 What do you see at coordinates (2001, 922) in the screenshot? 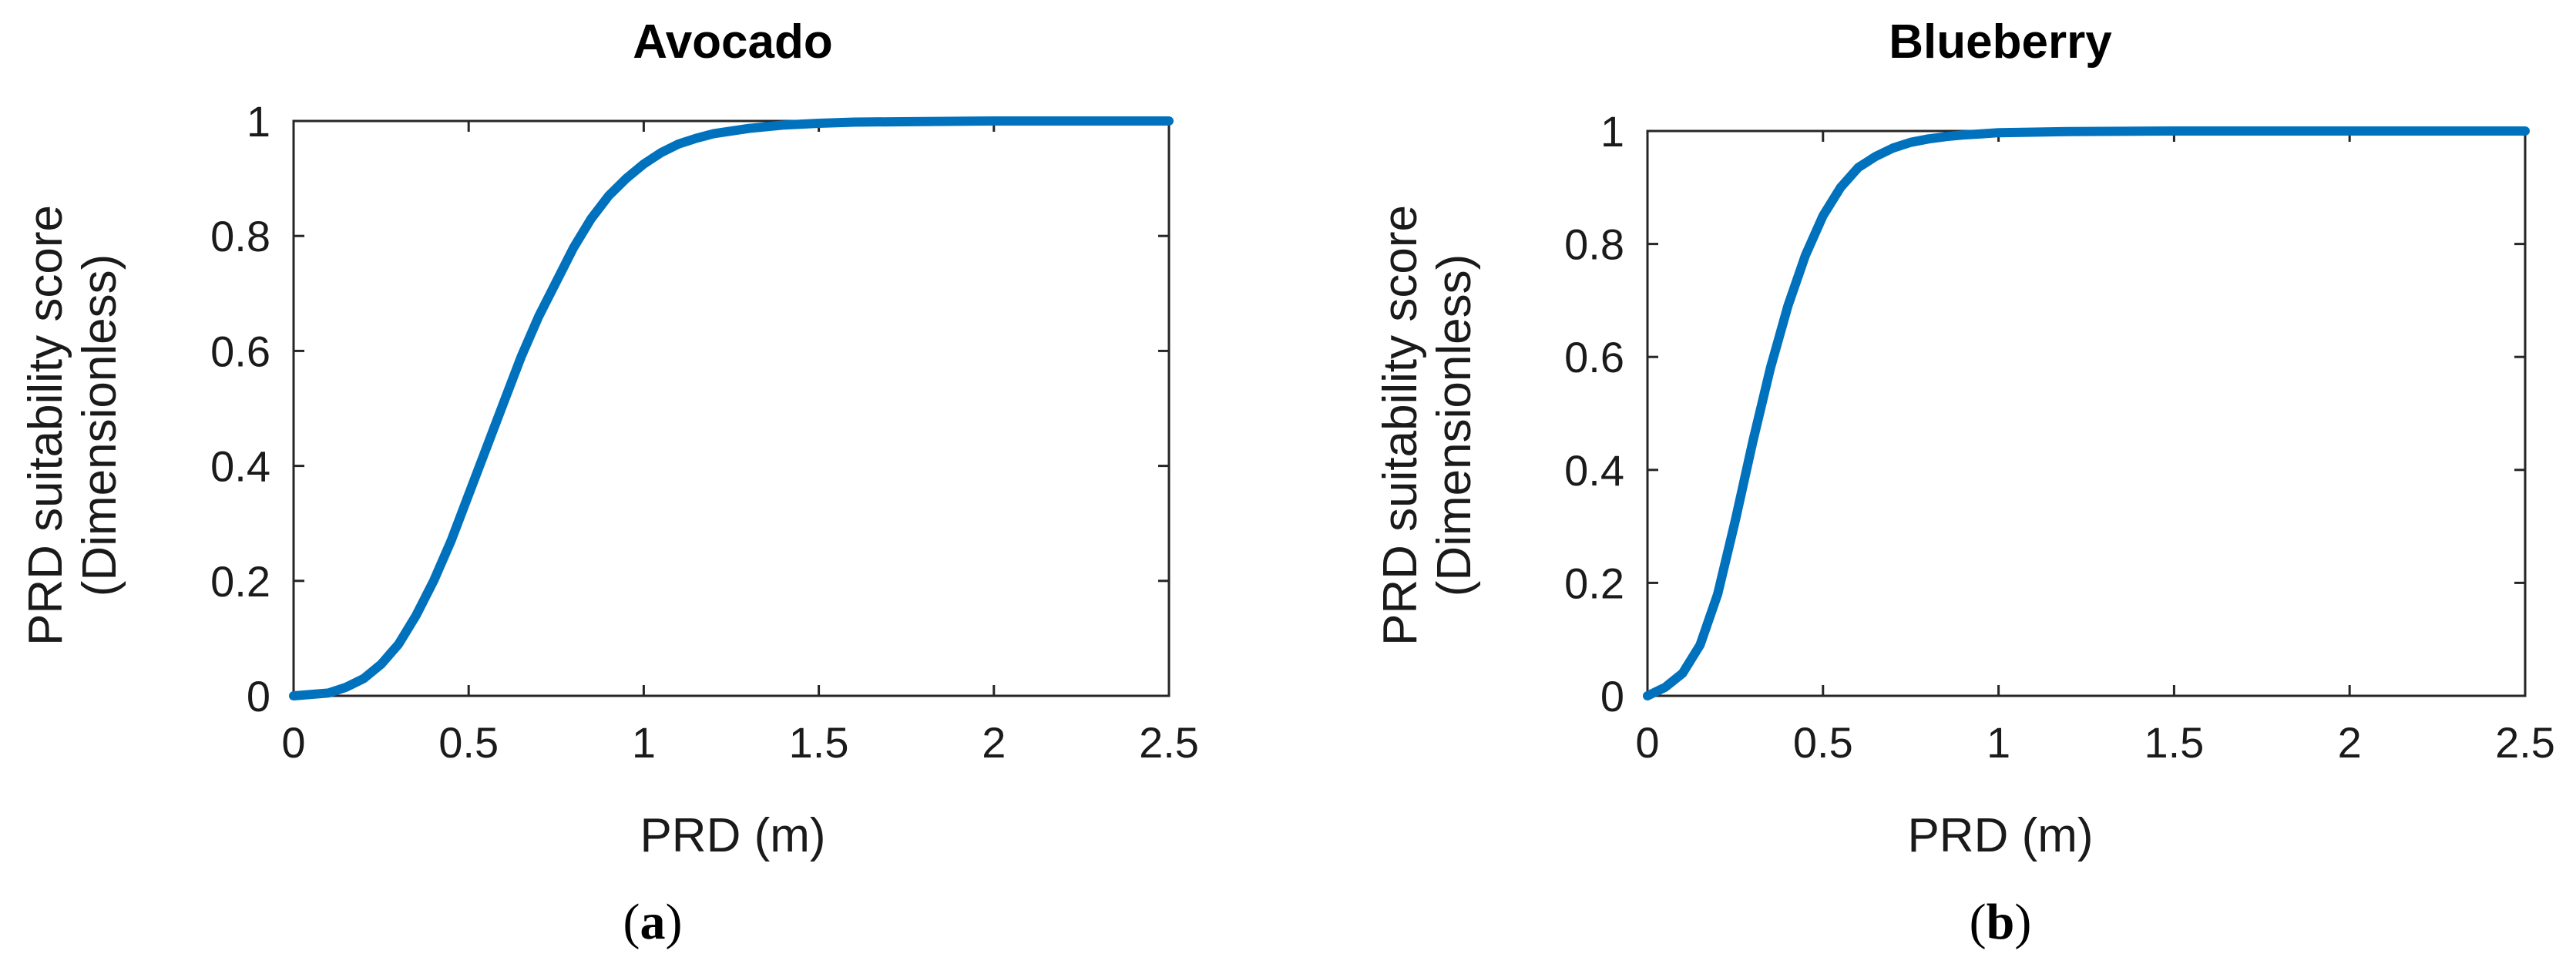
I see `panel-label: (b)` at bounding box center [2001, 922].